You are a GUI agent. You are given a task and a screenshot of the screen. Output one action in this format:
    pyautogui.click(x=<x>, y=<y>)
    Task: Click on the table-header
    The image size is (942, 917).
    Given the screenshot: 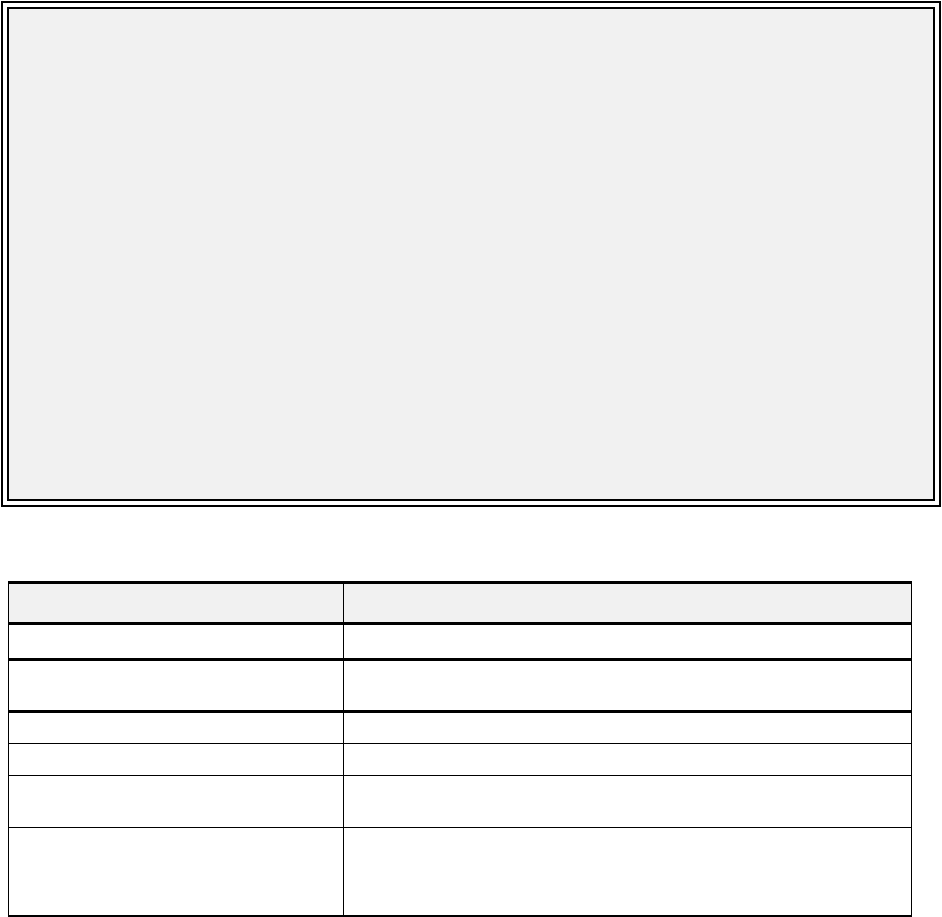 What is the action you would take?
    pyautogui.click(x=460, y=603)
    